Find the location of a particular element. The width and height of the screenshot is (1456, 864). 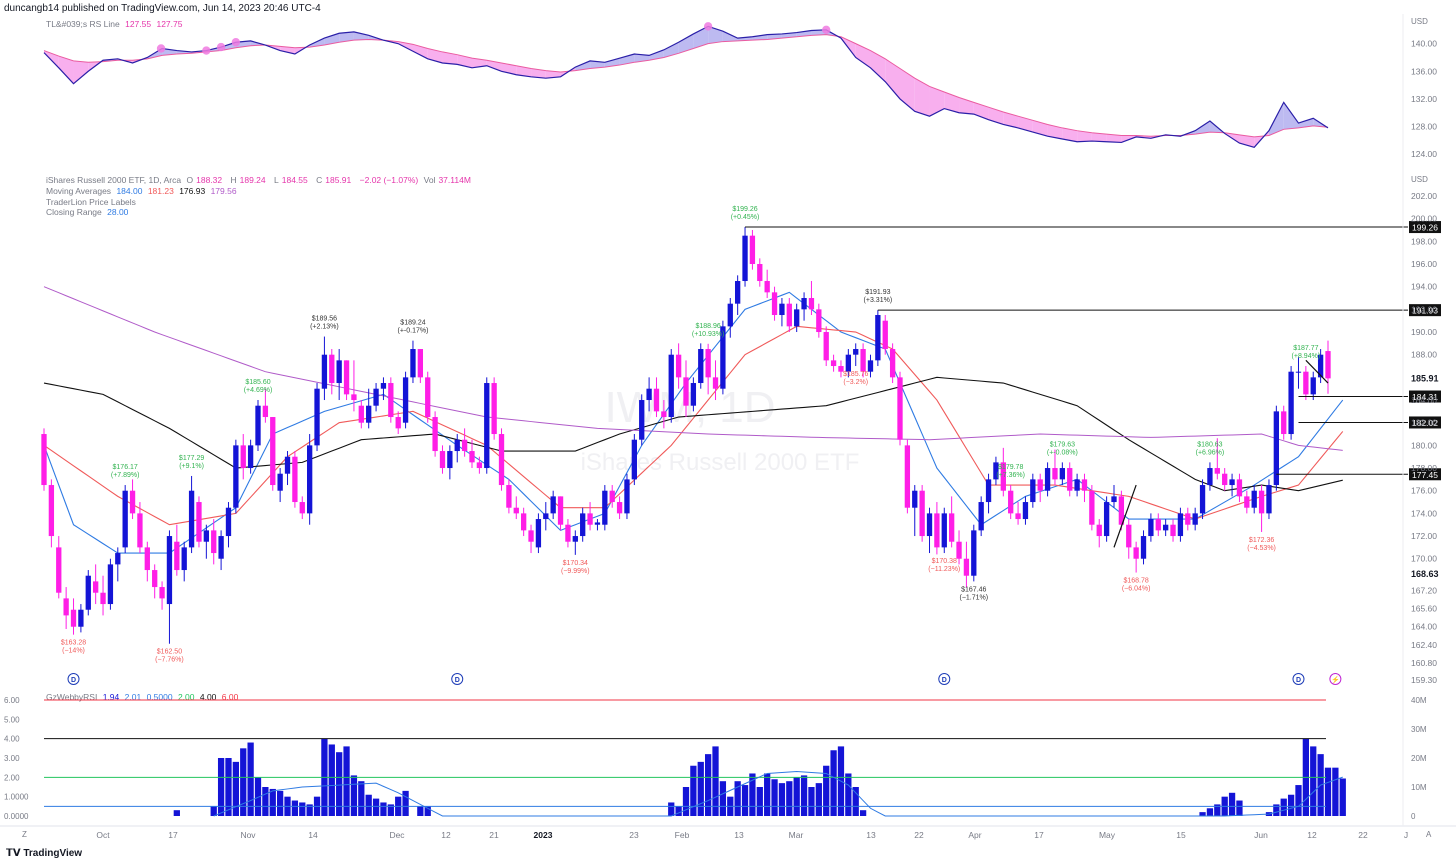

price-axis-tick: 164.00 is located at coordinates (1424, 627).